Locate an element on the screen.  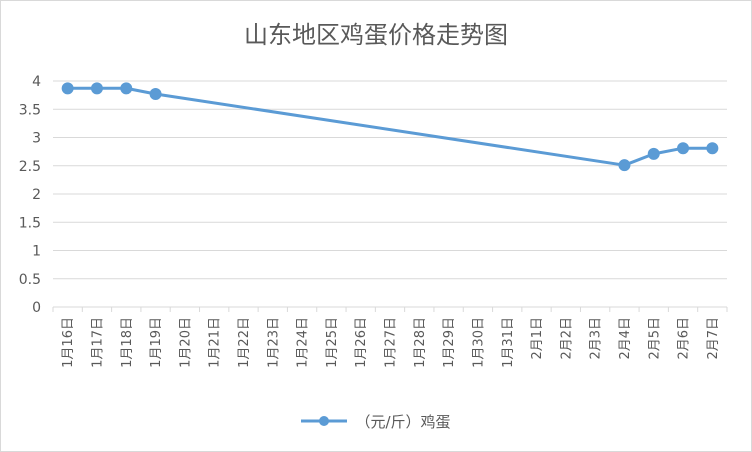
chart-title: 山东地区鸡蛋价格走势图 is located at coordinates (376, 35).